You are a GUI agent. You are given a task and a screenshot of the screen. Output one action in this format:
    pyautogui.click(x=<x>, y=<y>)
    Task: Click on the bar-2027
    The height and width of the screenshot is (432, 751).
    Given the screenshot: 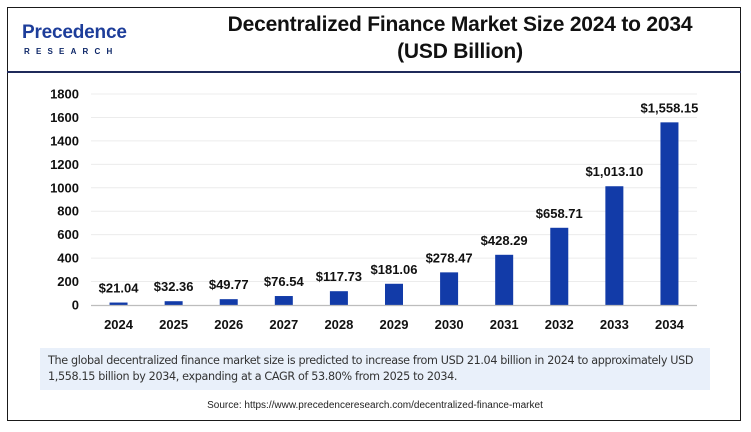 What is the action you would take?
    pyautogui.click(x=283, y=300)
    